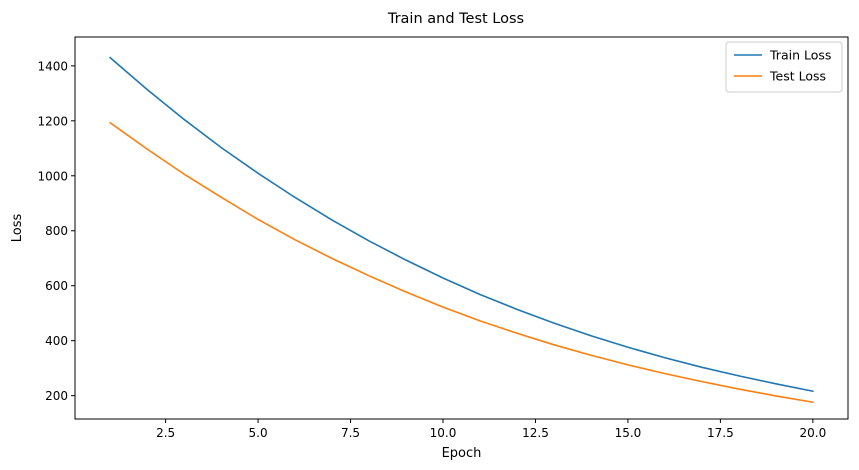 The width and height of the screenshot is (859, 470). I want to click on x-axis-ticks: 2.5 5.0 7.5 10.0 12.5 15.0 17.5 20.0, so click(491, 429).